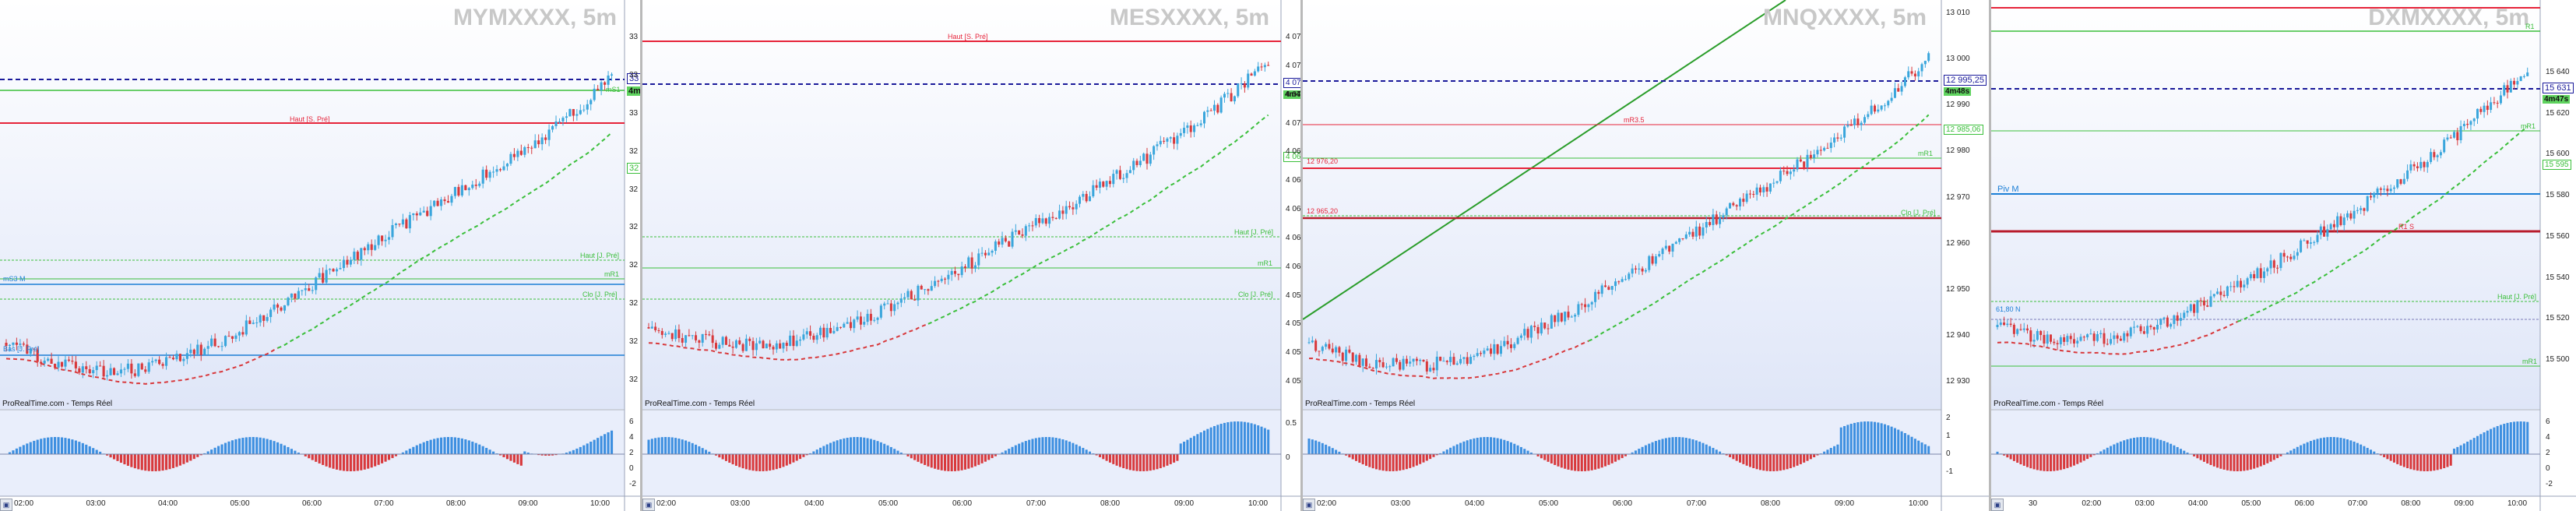 Image resolution: width=2576 pixels, height=511 pixels. I want to click on candles, so click(309, 226).